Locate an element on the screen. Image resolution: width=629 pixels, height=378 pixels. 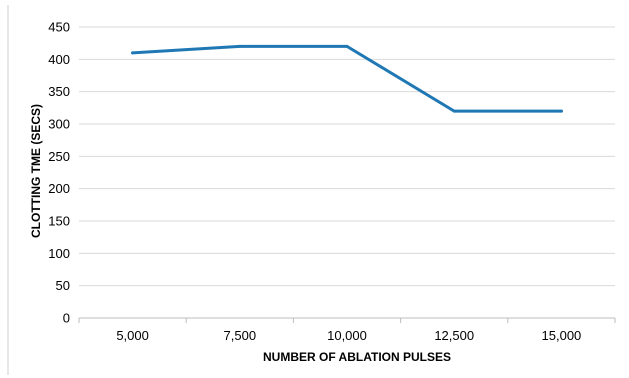
y-tick-label-9: 450 is located at coordinates (59, 27).